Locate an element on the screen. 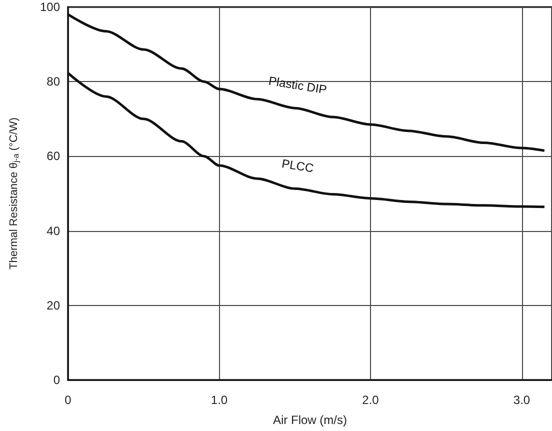 Image resolution: width=552 pixels, height=431 pixels. x-axis-title: Air Flow (m/s) is located at coordinates (310, 420).